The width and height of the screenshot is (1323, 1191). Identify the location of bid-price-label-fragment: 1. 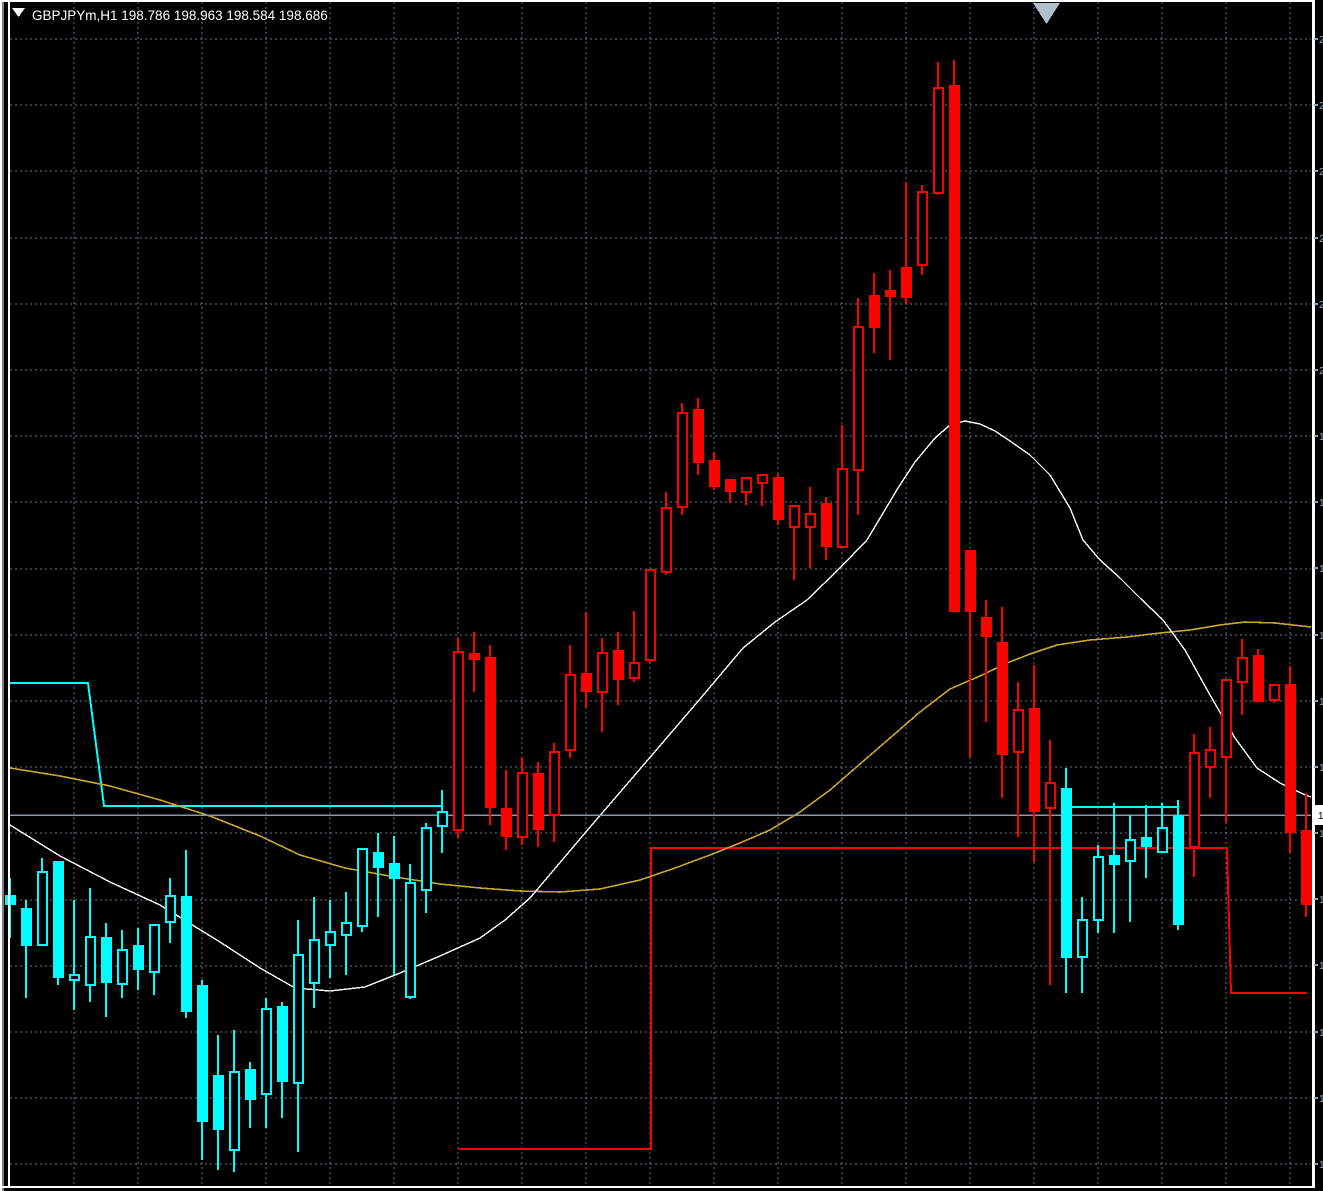
(1320, 816).